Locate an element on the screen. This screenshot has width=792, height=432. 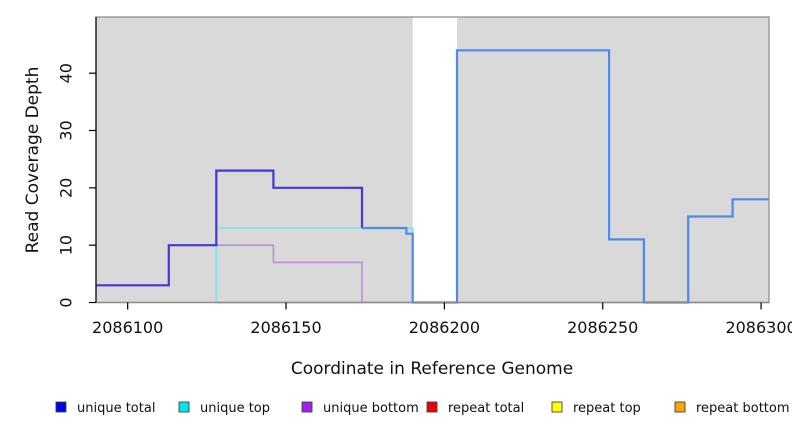
x-tick-label: 2086100 is located at coordinates (127, 327).